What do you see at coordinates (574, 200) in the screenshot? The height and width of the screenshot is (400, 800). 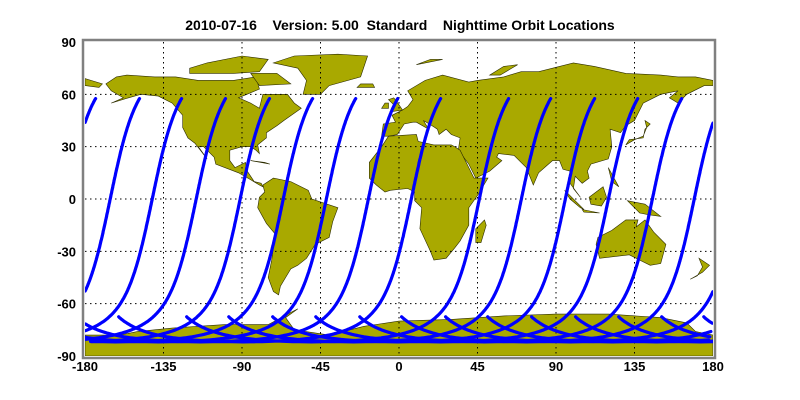 I see `land-sumatra` at bounding box center [574, 200].